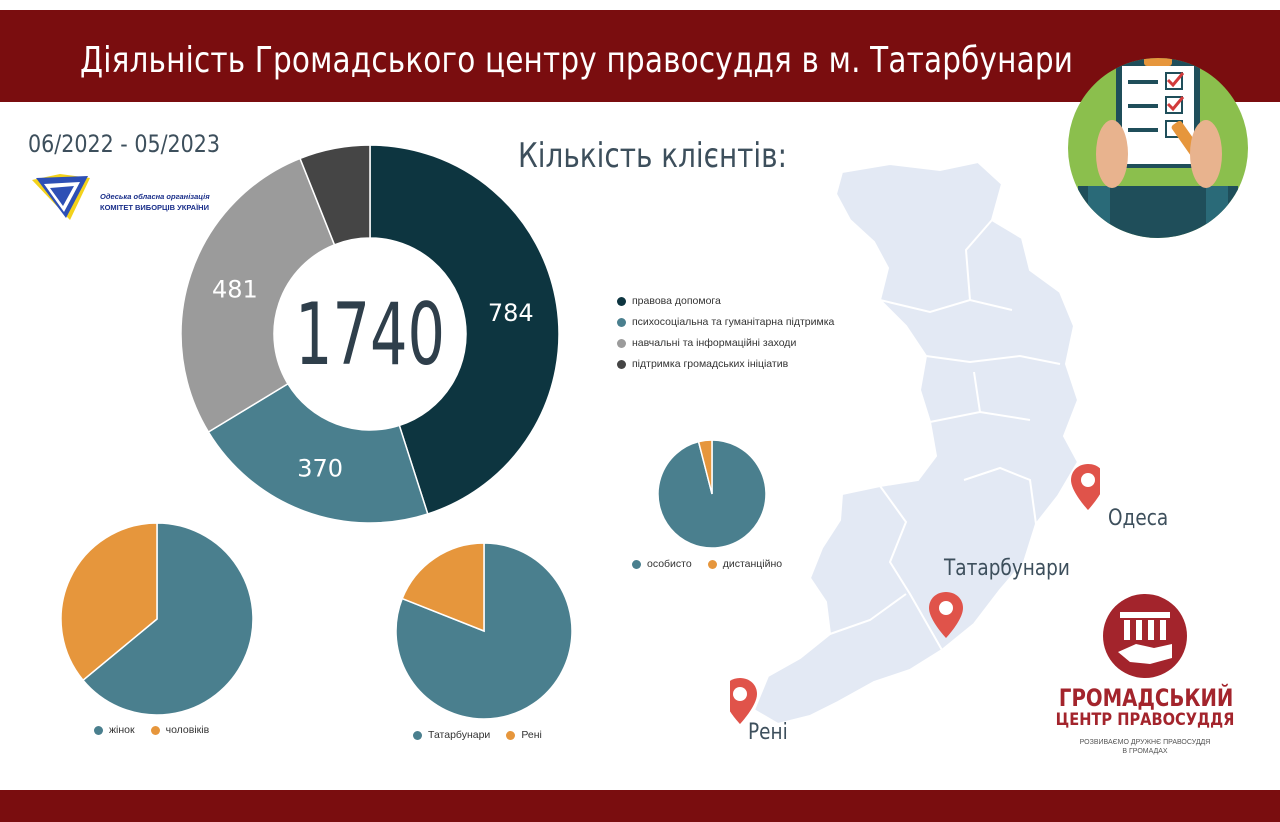 This screenshot has width=1280, height=822. What do you see at coordinates (768, 732) in the screenshot?
I see `city-label-reni: Рені` at bounding box center [768, 732].